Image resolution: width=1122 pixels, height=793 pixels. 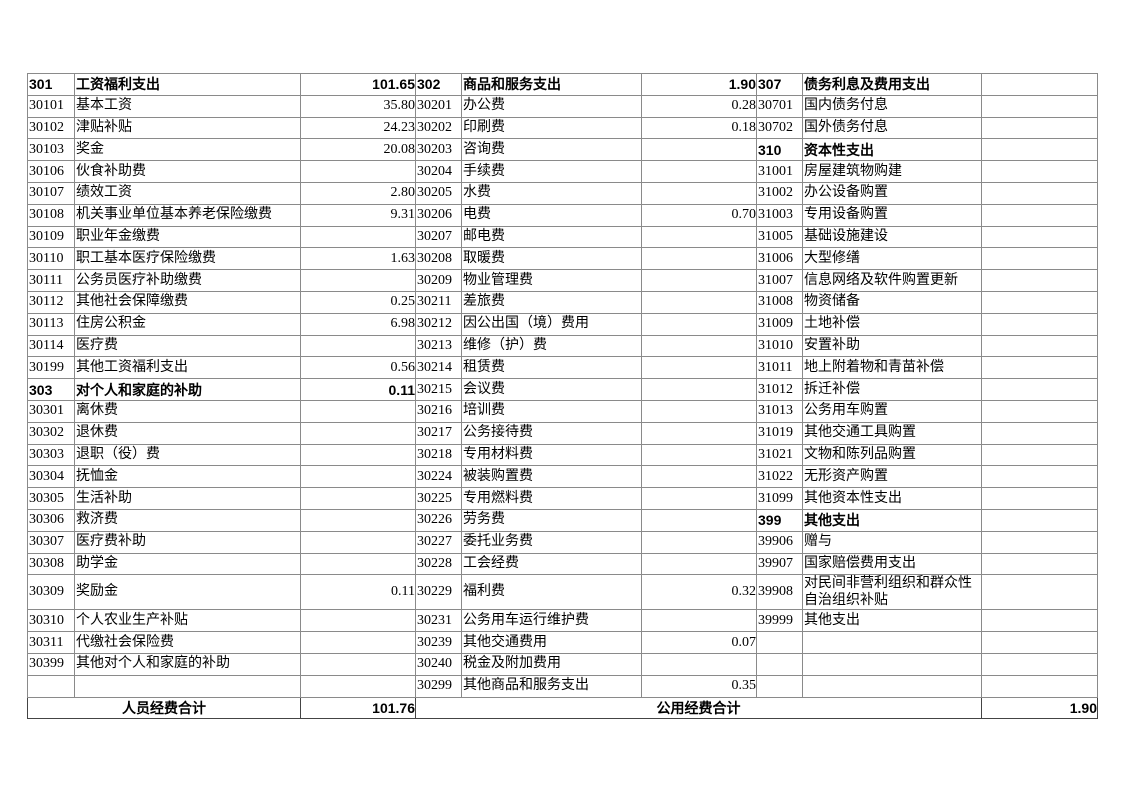 What do you see at coordinates (779, 106) in the screenshot?
I see `code-cell: 30701` at bounding box center [779, 106].